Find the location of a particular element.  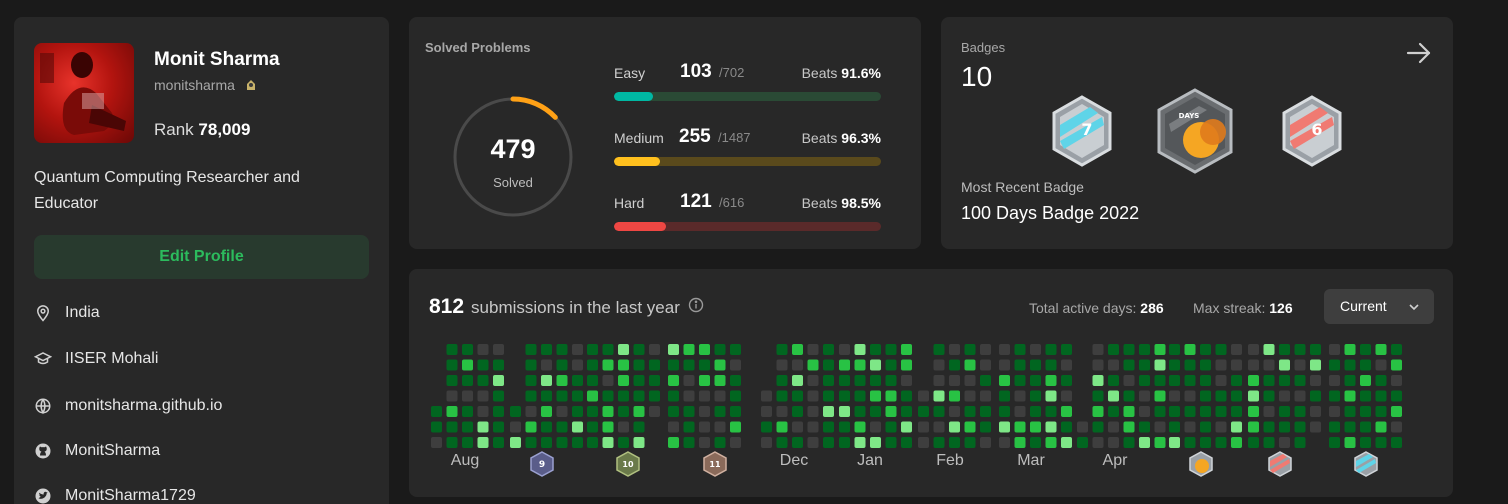

edit-profile-button: Edit Profile is located at coordinates (201, 257).